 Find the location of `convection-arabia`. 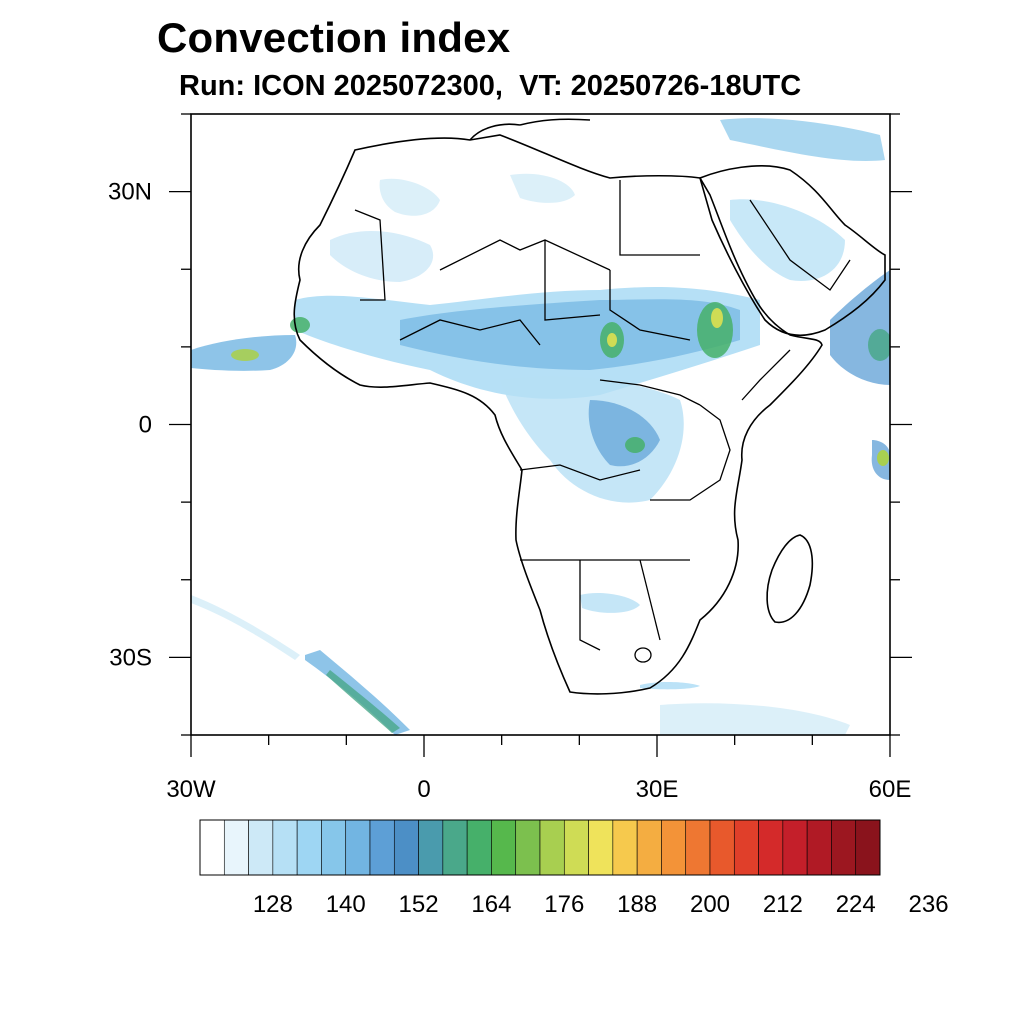

convection-arabia is located at coordinates (787, 240).